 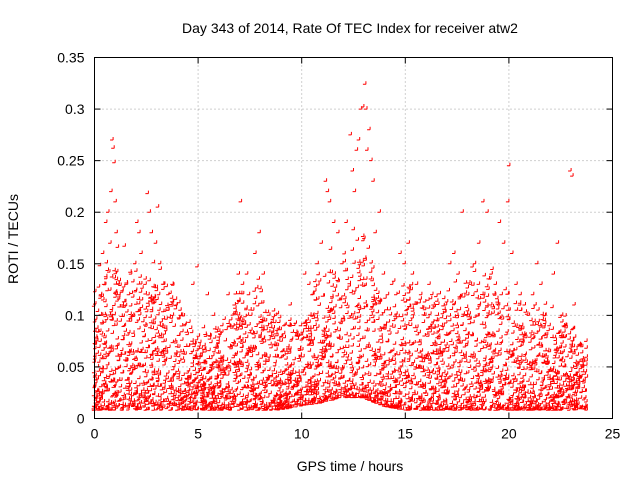 I want to click on y-tick-label: 0.25, so click(x=70, y=161).